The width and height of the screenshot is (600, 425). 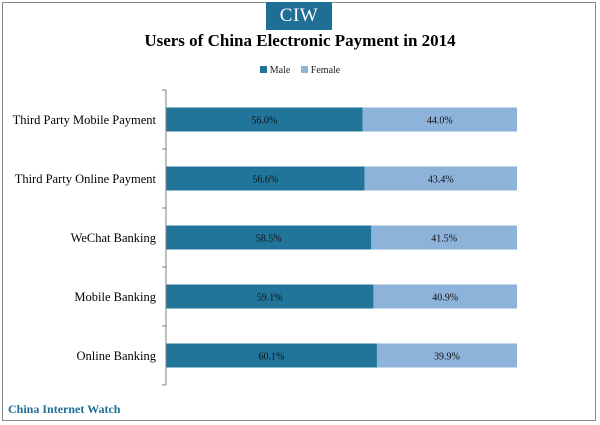 I want to click on data-label-female-4: 39.9%, so click(x=447, y=357).